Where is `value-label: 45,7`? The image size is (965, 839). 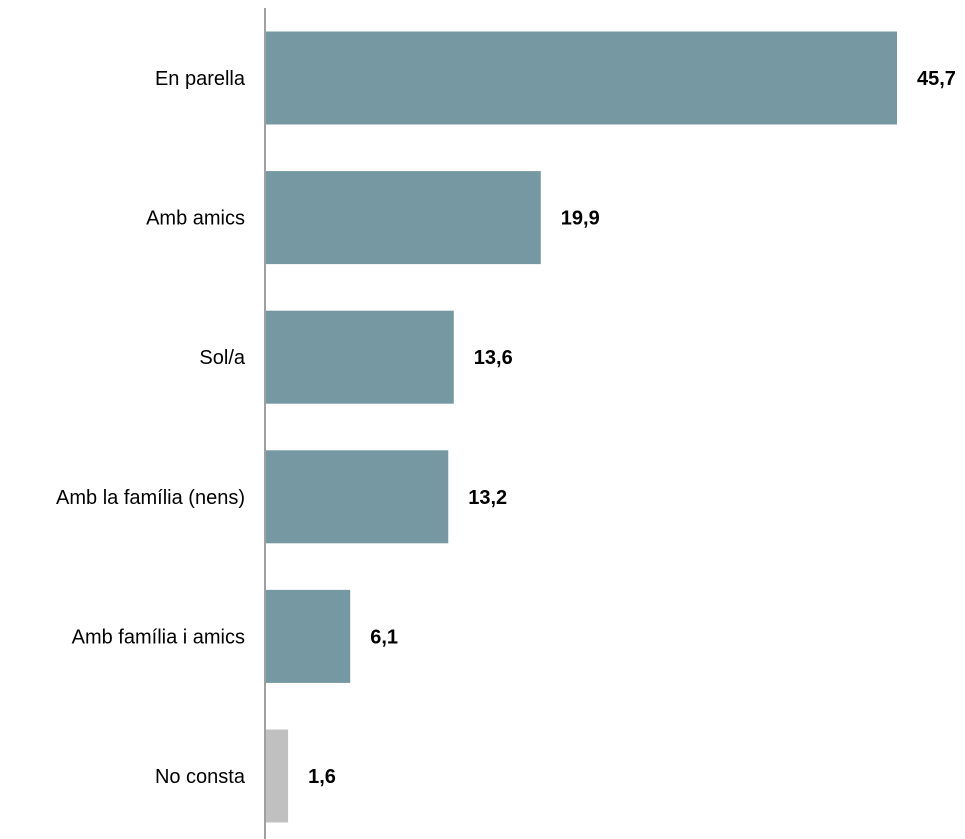 value-label: 45,7 is located at coordinates (936, 79).